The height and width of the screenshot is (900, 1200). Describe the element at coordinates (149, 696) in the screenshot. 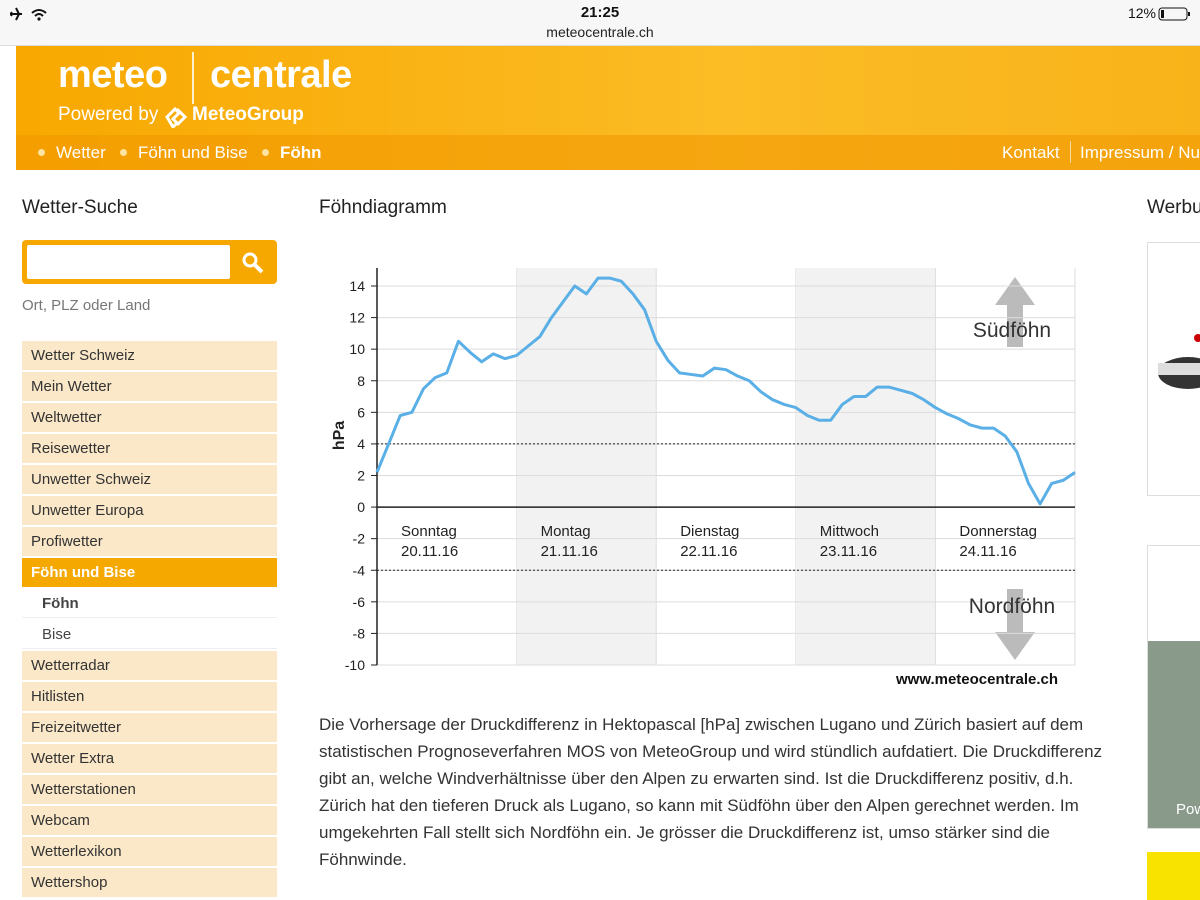

I see `menu-item: Hitlisten` at that location.